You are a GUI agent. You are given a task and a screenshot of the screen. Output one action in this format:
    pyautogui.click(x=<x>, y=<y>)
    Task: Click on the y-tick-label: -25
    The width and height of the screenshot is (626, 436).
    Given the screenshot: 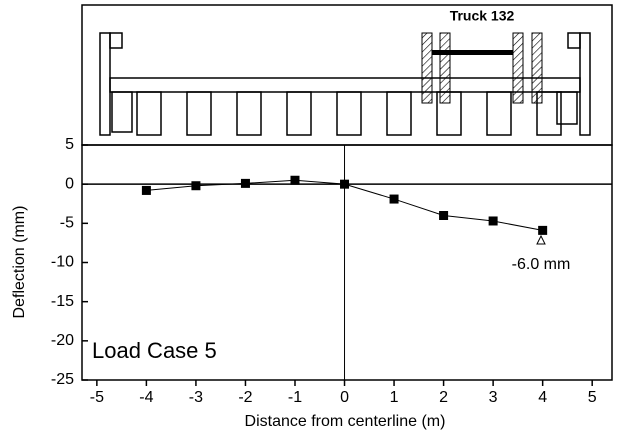 What is the action you would take?
    pyautogui.click(x=62, y=379)
    